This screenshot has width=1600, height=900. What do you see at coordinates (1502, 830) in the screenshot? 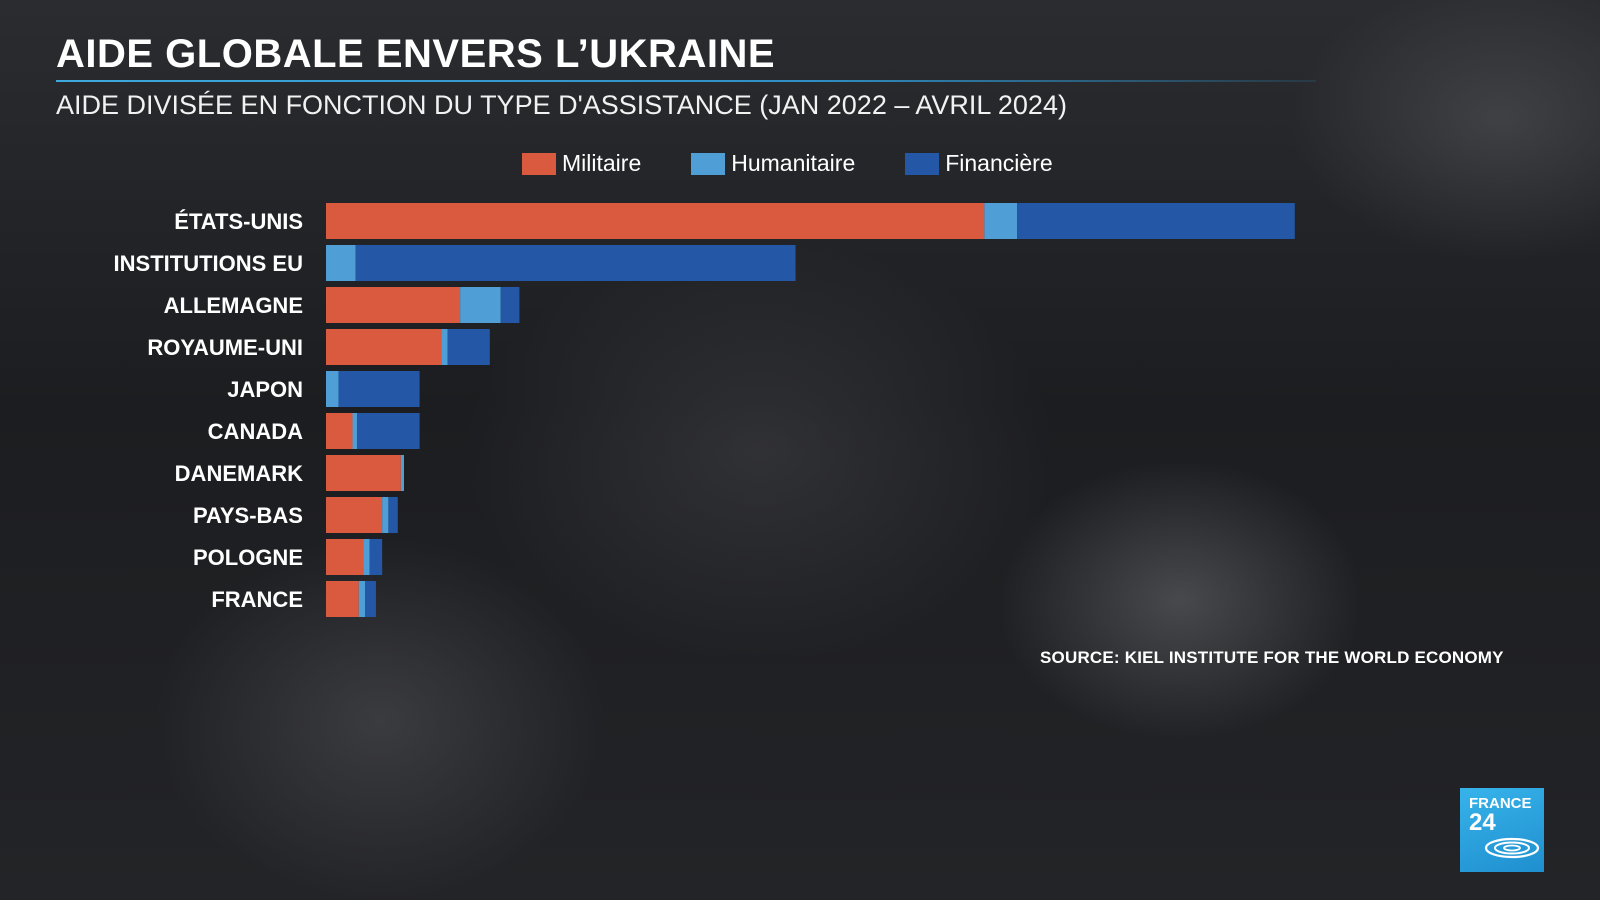
I see `france24-logo: FRANCE 24` at bounding box center [1502, 830].